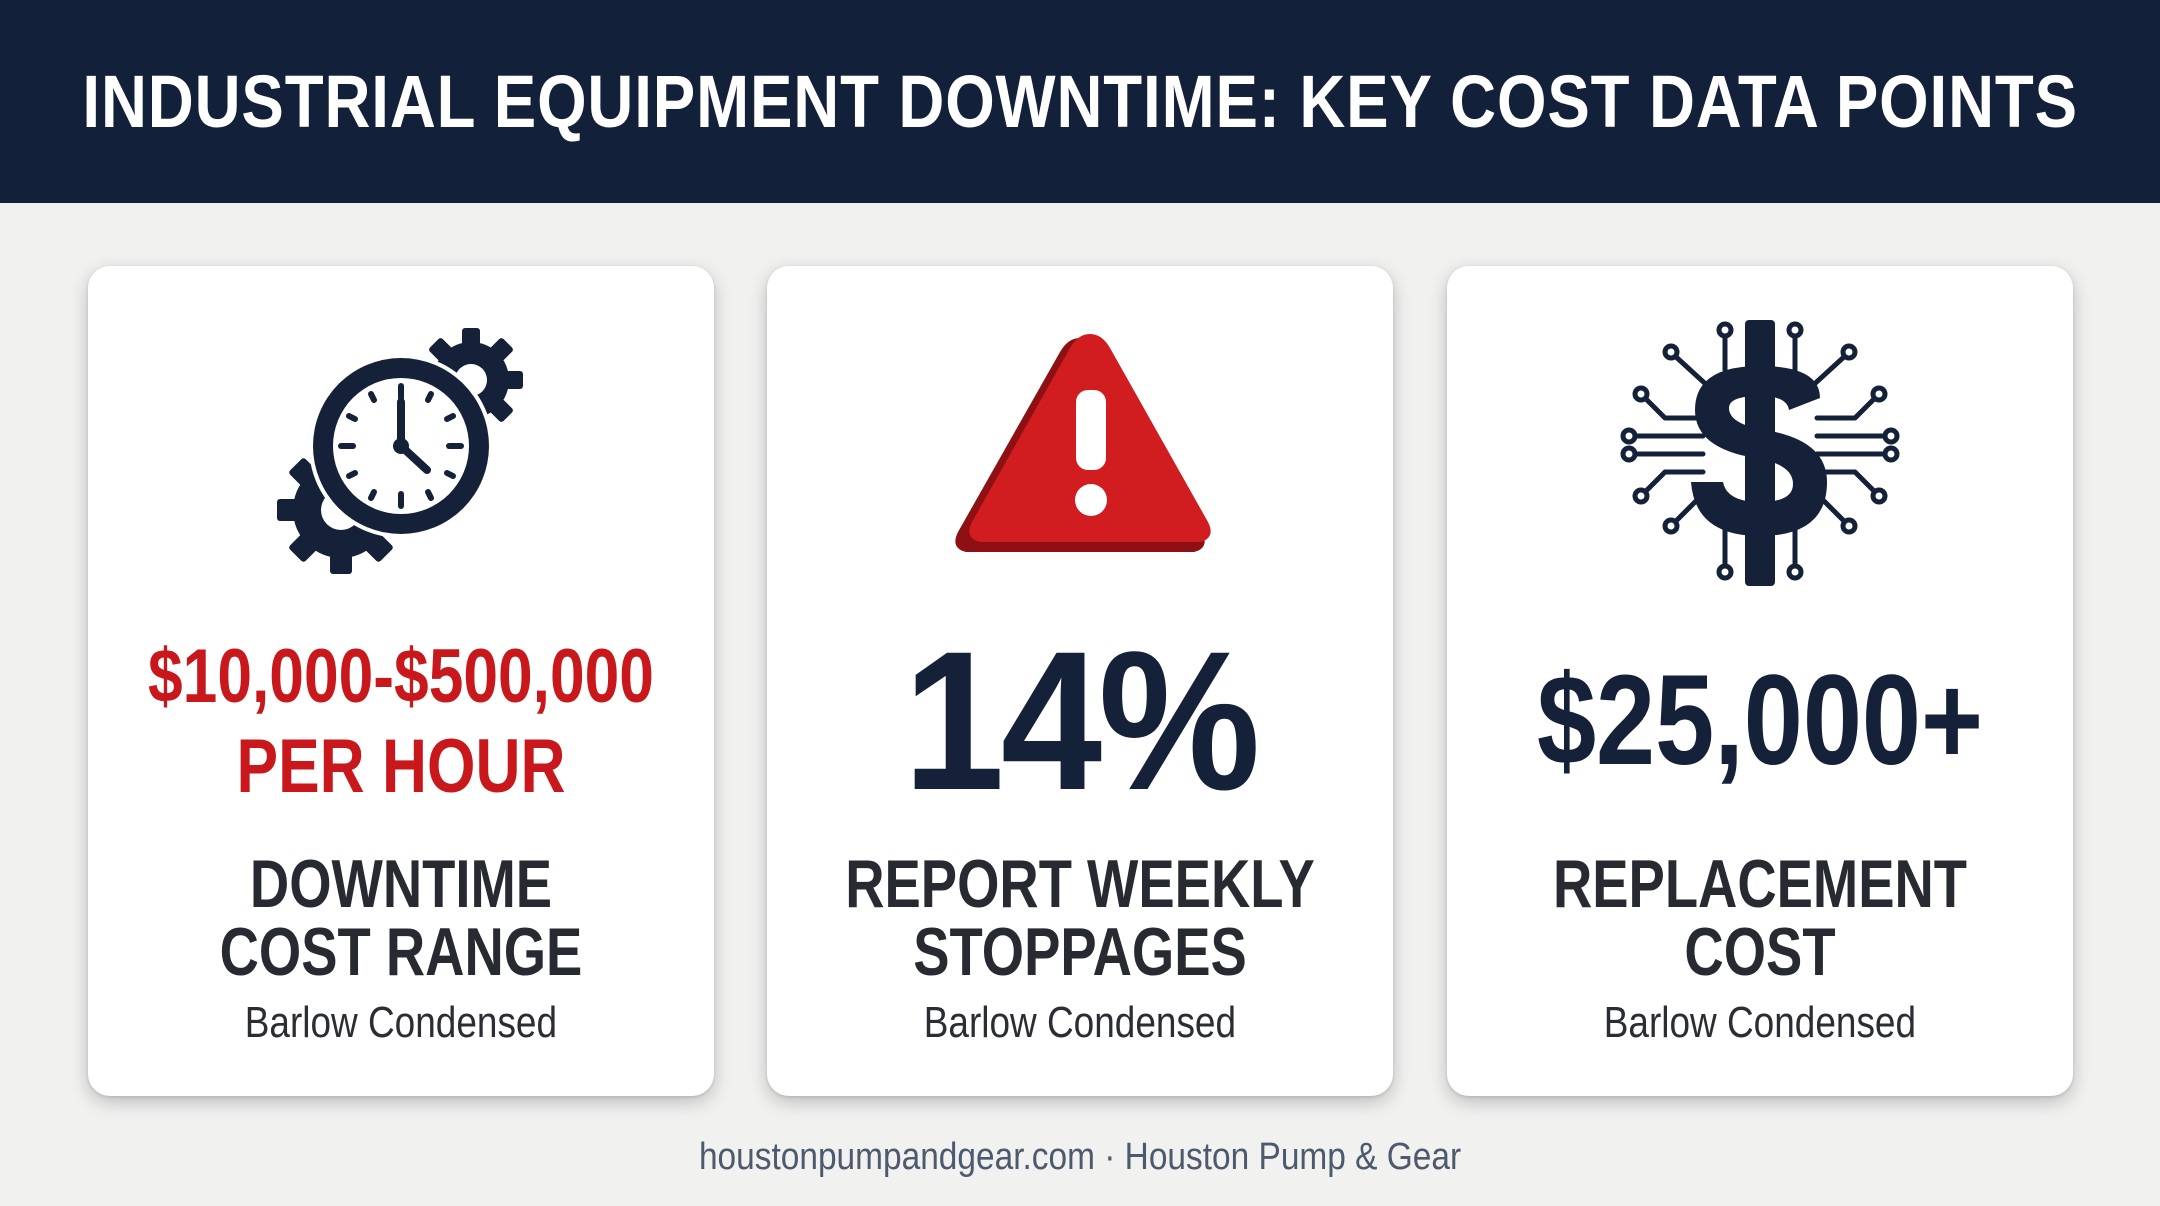 This screenshot has height=1206, width=2160. I want to click on downtime-cost-label: DOWNTIME COST RANGE, so click(401, 918).